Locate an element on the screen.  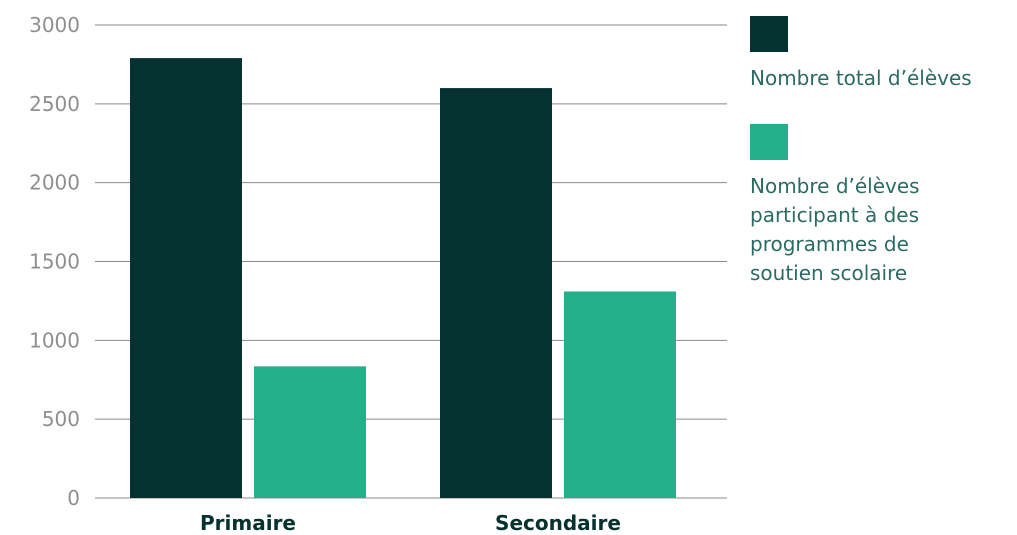
legend-swatch-support is located at coordinates (769, 142).